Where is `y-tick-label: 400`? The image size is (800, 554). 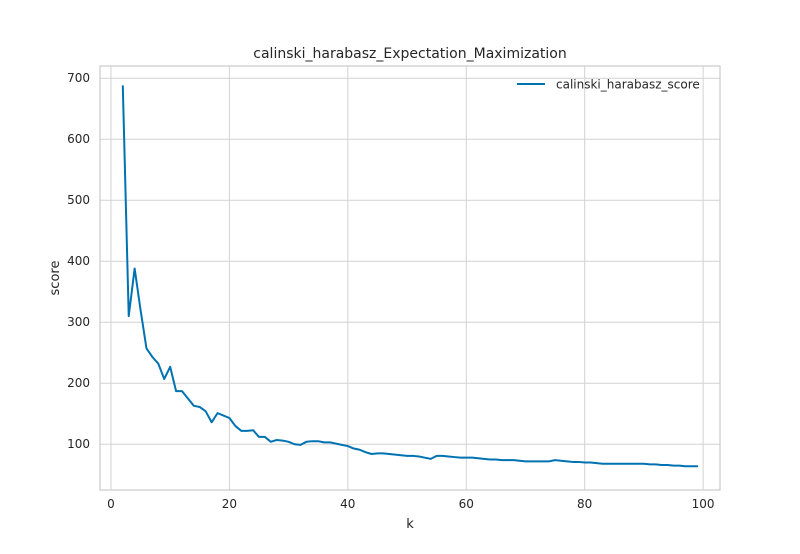
y-tick-label: 400 is located at coordinates (78, 261).